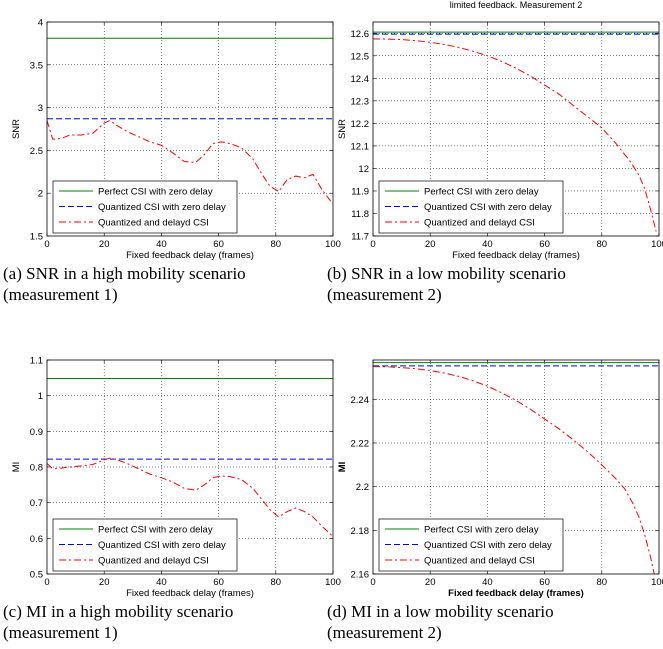 The height and width of the screenshot is (649, 663). Describe the element at coordinates (360, 146) in the screenshot. I see `y-tick-label: 12.1` at that location.